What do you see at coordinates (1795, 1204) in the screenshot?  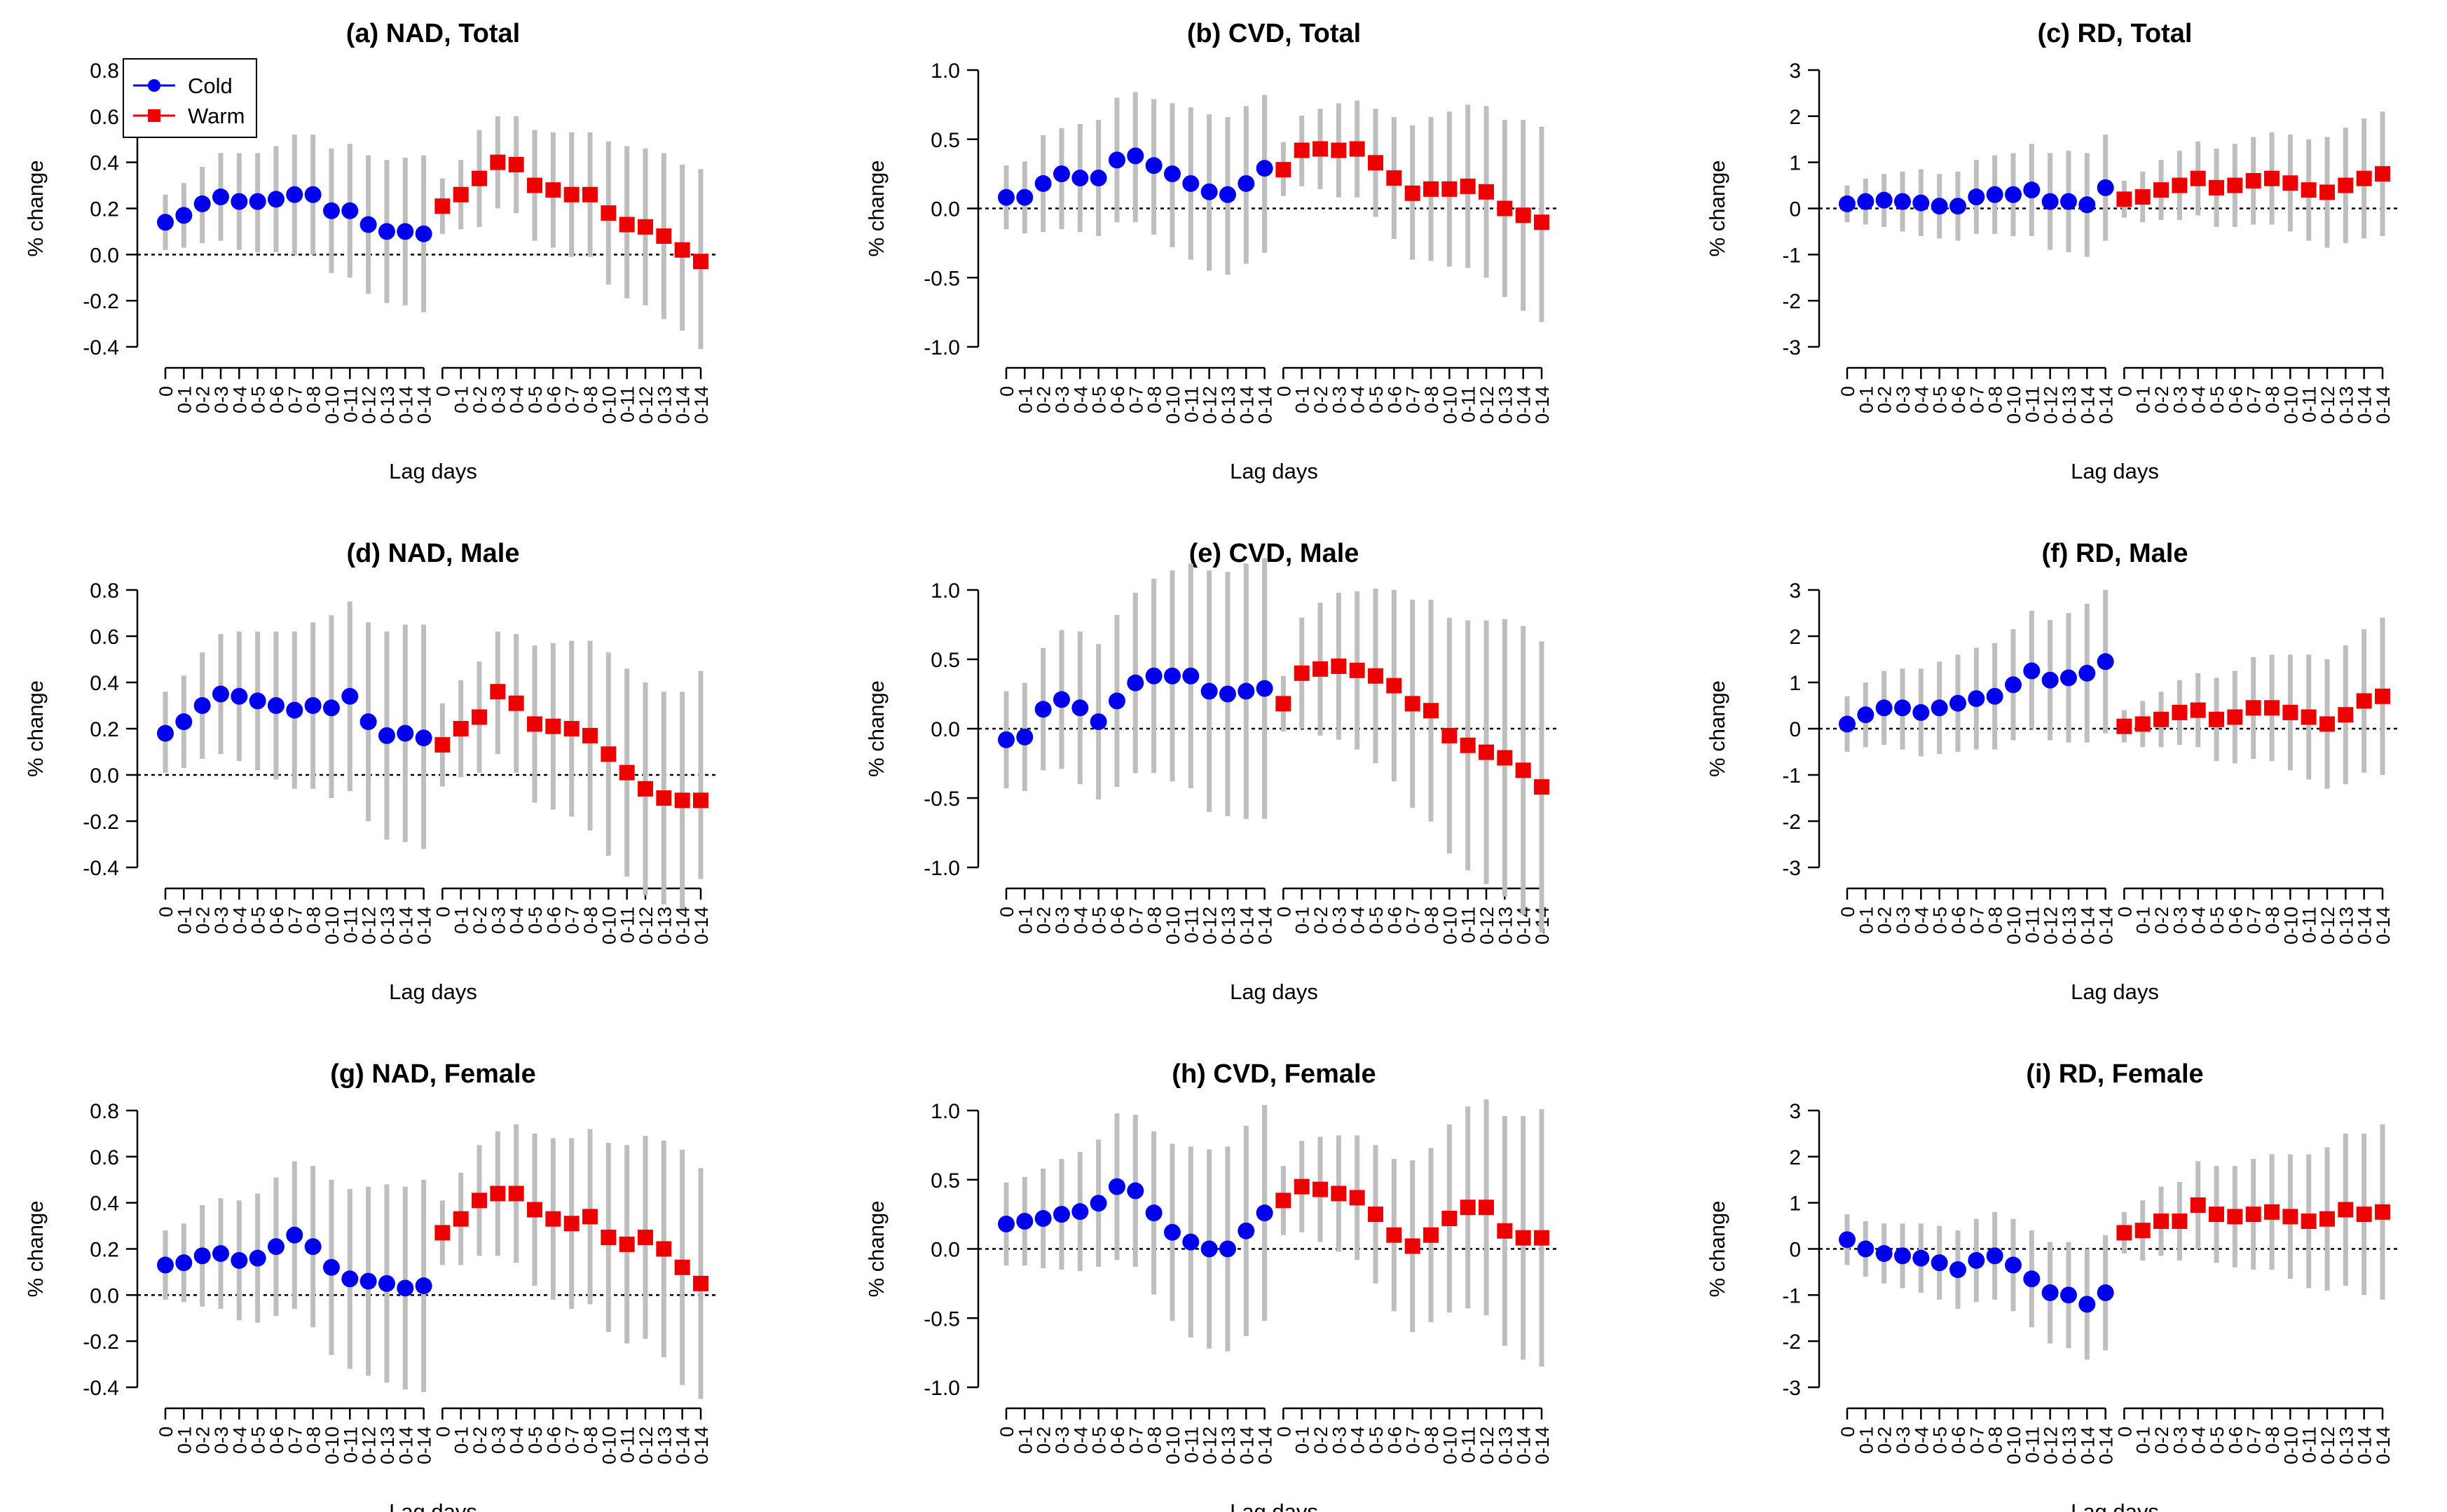 I see `y-tick-label: 1` at bounding box center [1795, 1204].